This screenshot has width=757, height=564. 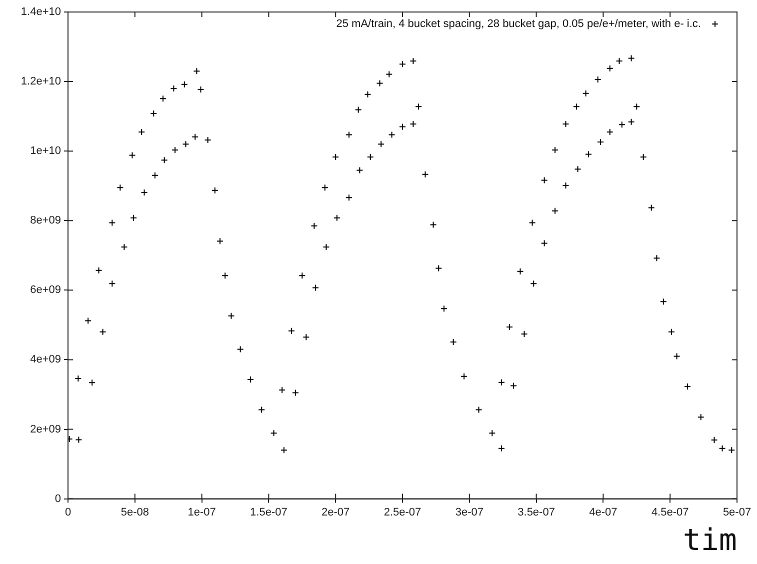 I want to click on x-tick-label: 5e-08, so click(x=134, y=512).